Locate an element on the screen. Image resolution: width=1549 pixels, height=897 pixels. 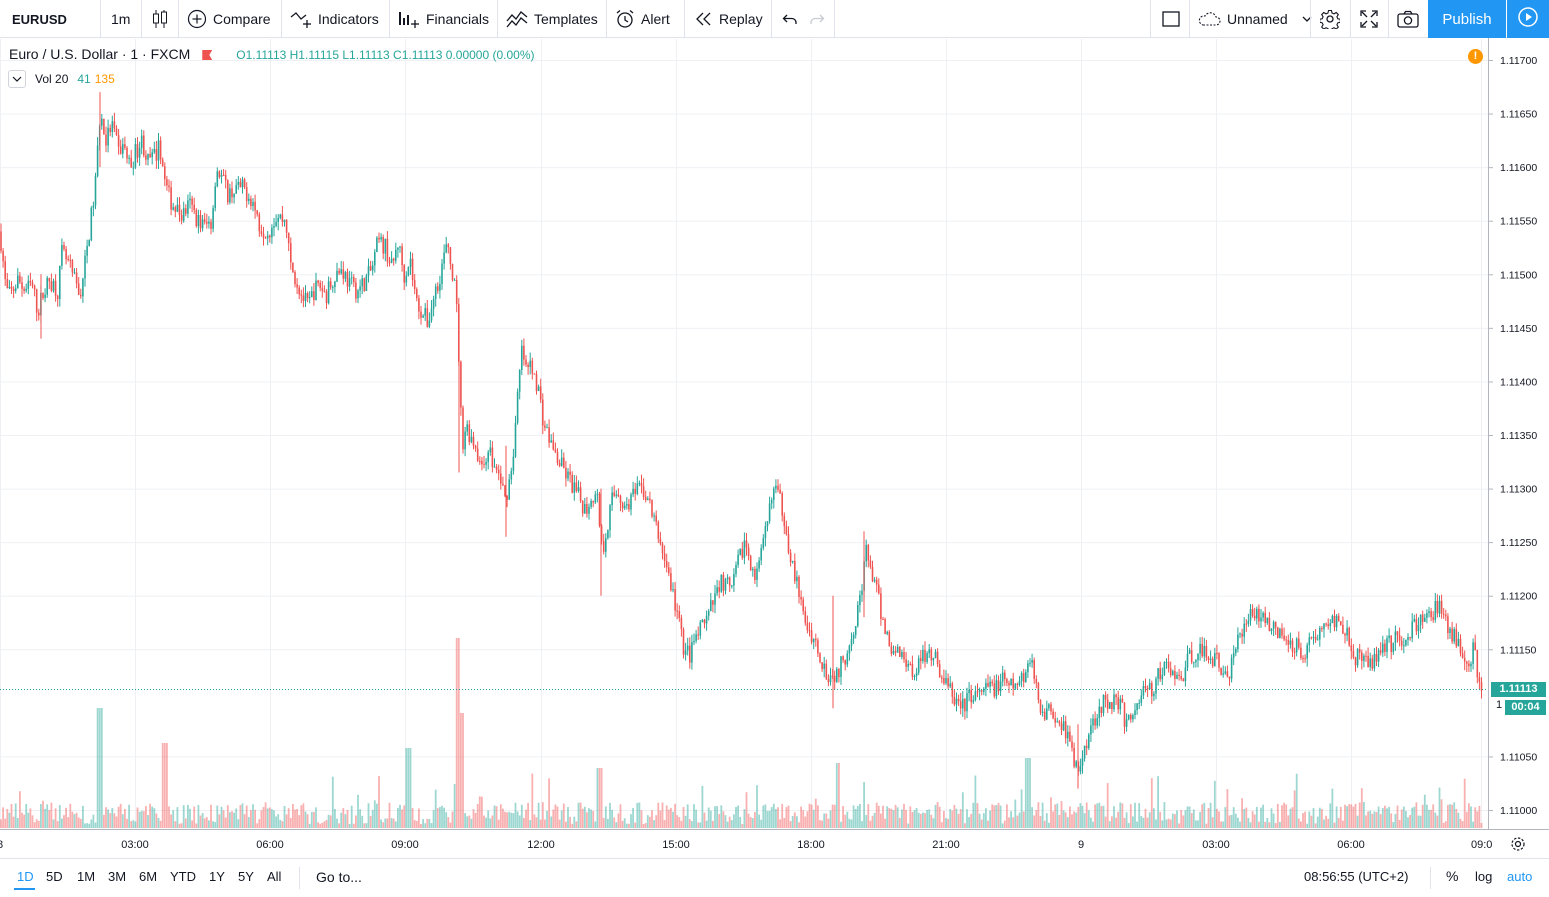
publish-button: Publish is located at coordinates (1467, 19).